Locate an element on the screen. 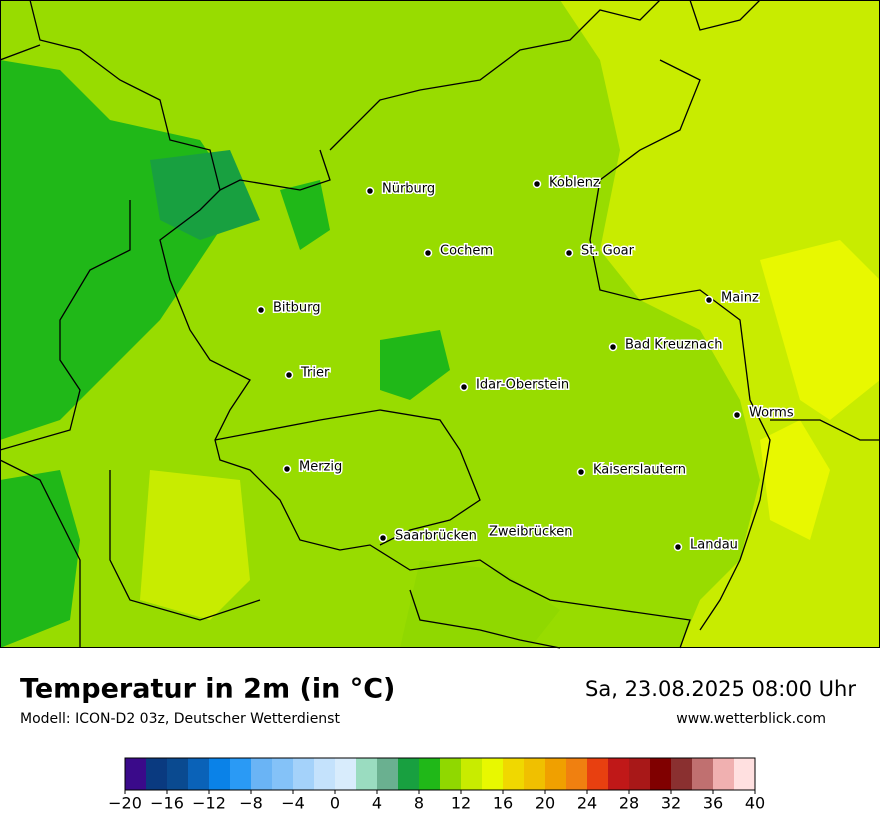 The width and height of the screenshot is (880, 830). city-label: Bitburg is located at coordinates (297, 308).